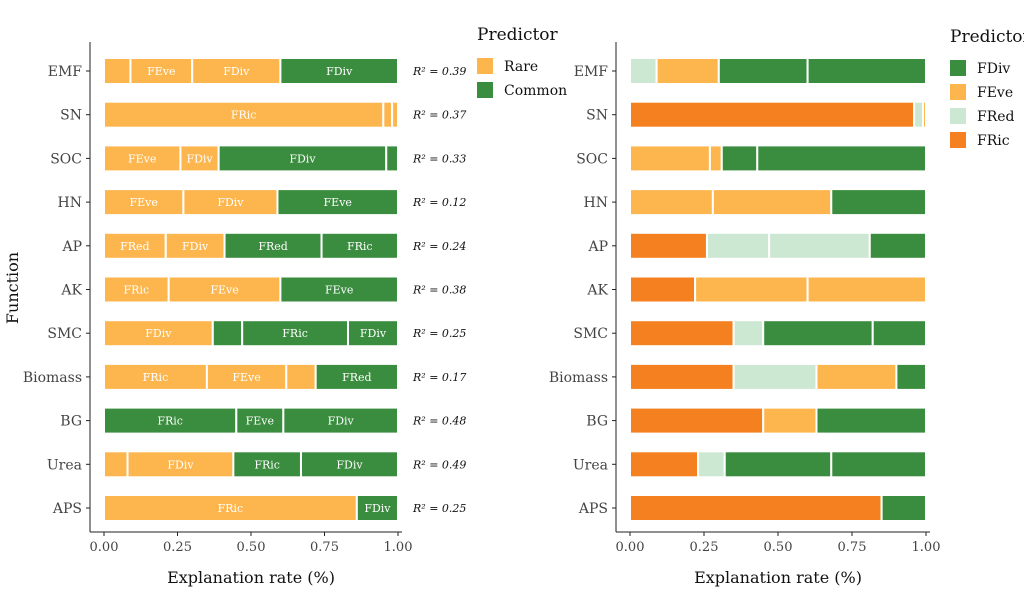 Image resolution: width=1024 pixels, height=592 pixels. What do you see at coordinates (521, 67) in the screenshot?
I see `legend-label: Rare` at bounding box center [521, 67].